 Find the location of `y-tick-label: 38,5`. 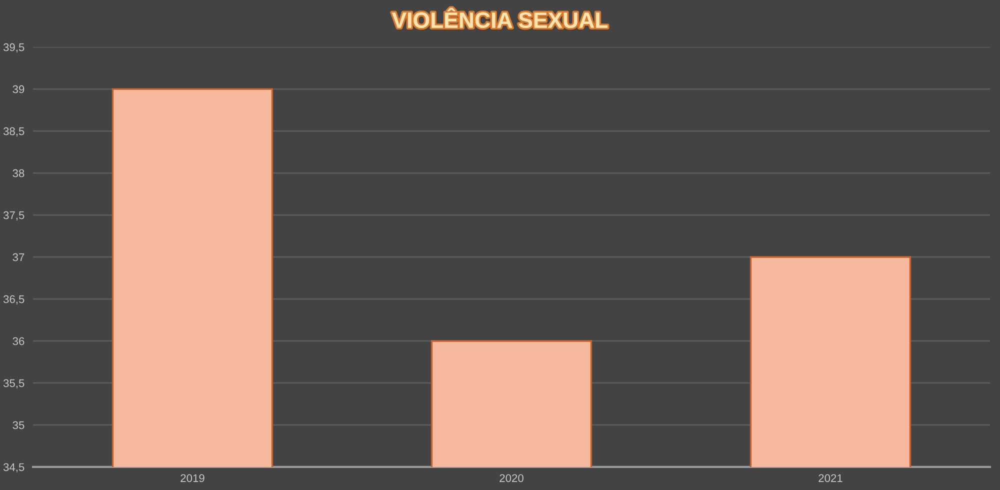

y-tick-label: 38,5 is located at coordinates (13, 131).